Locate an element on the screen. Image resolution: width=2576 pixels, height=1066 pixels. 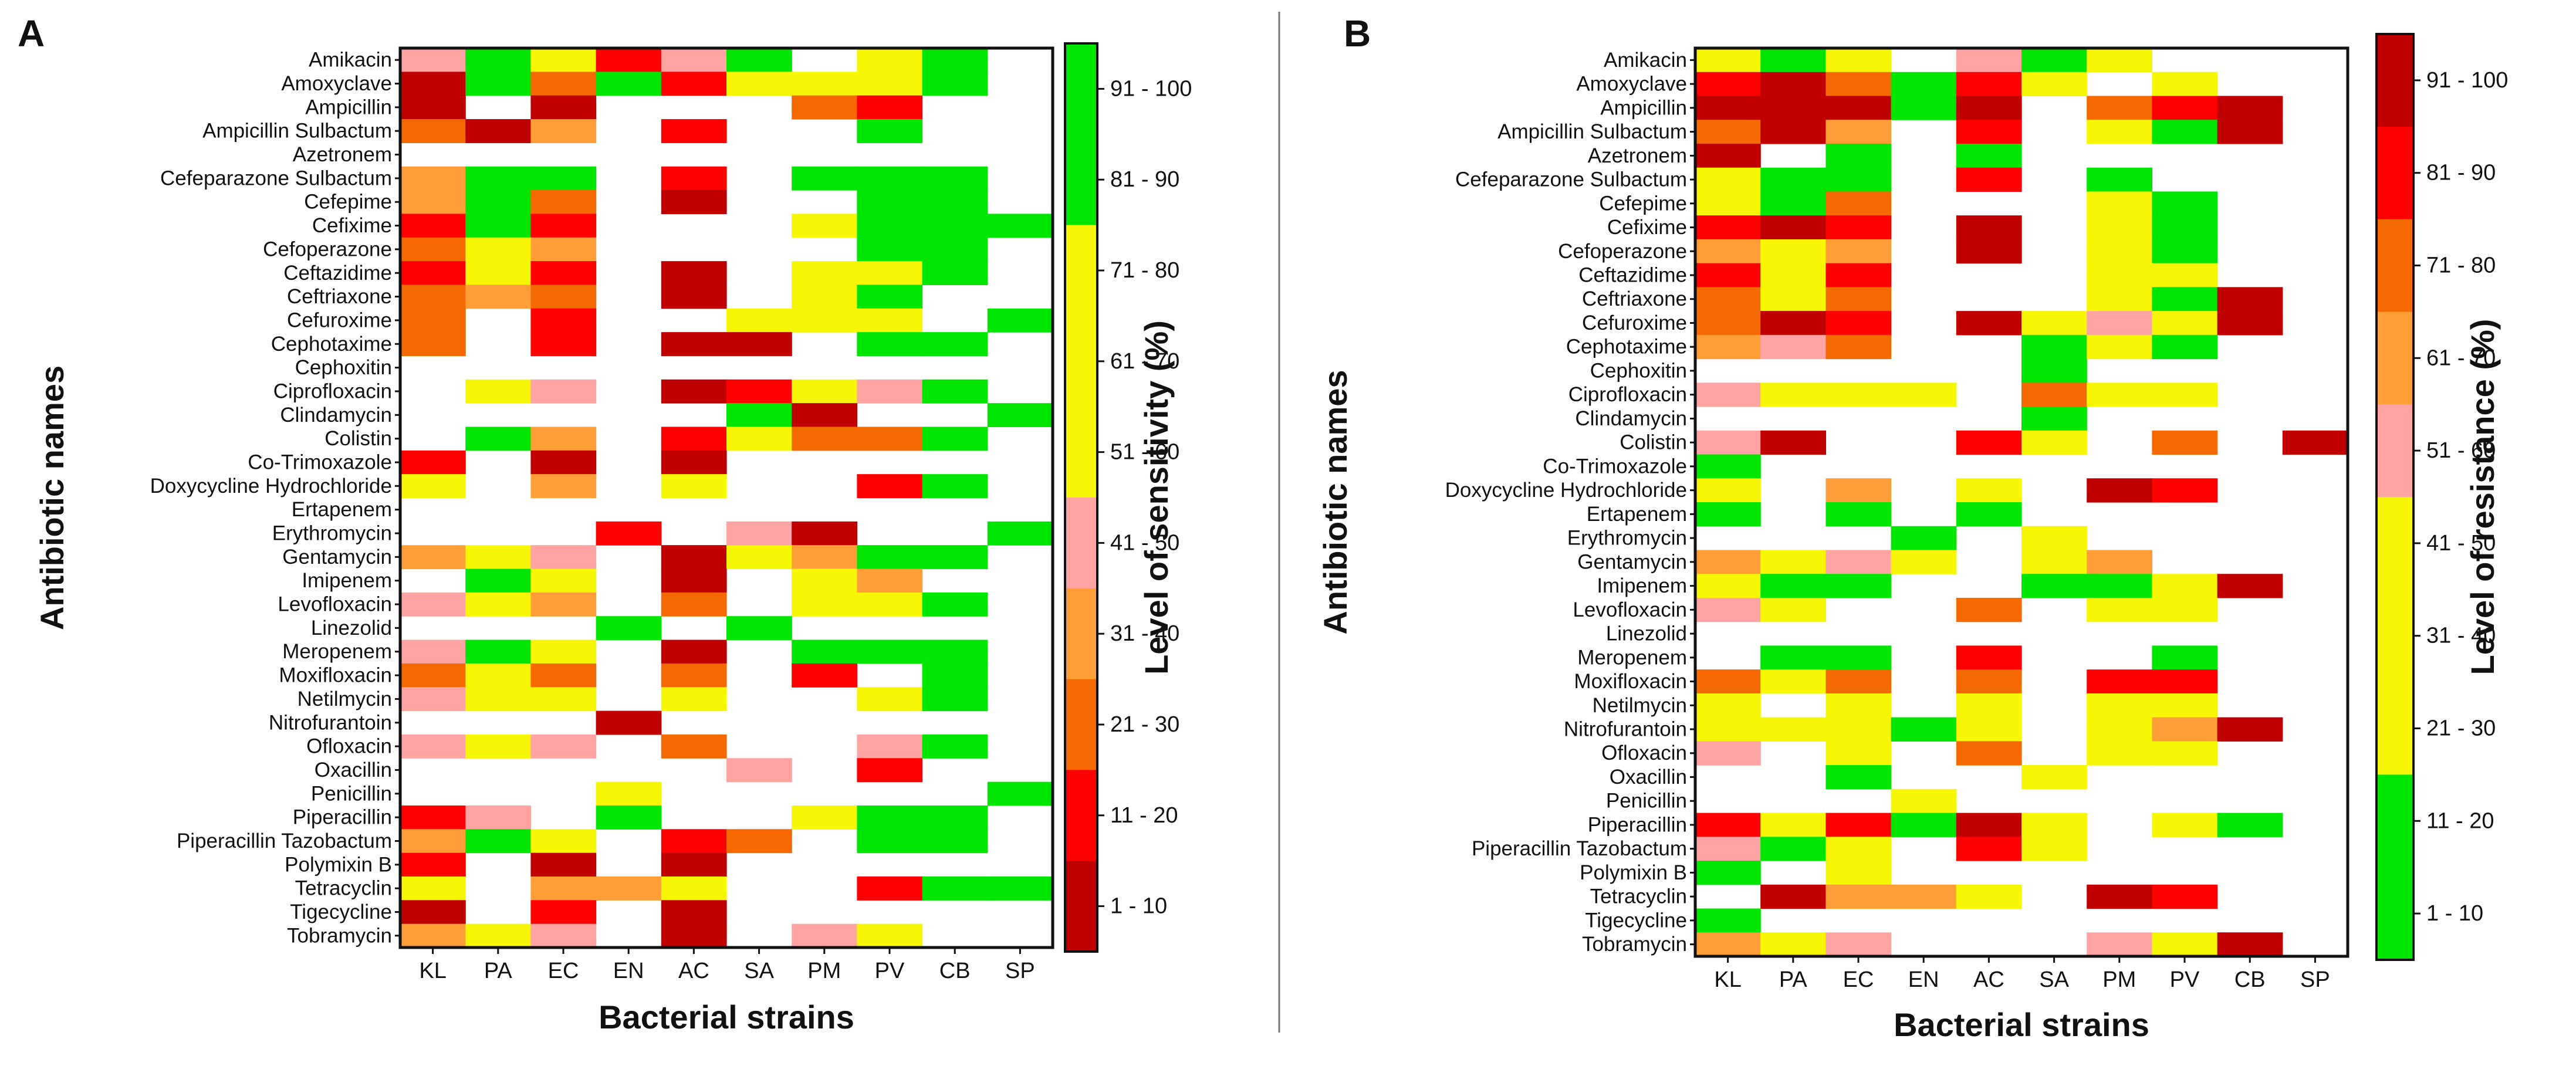
row-label: Ceftriaxone is located at coordinates (339, 296).